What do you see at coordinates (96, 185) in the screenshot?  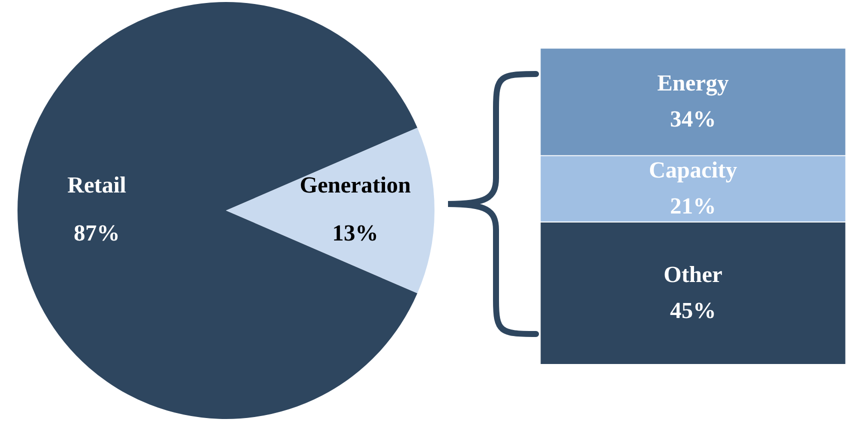 I see `slice-label: Retail` at bounding box center [96, 185].